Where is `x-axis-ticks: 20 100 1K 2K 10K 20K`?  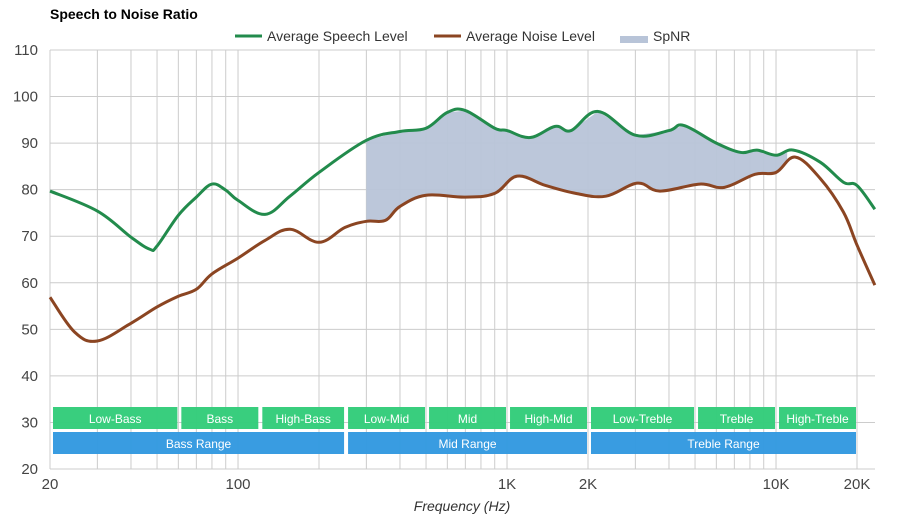
x-axis-ticks: 20 100 1K 2K 10K 20K is located at coordinates (456, 484).